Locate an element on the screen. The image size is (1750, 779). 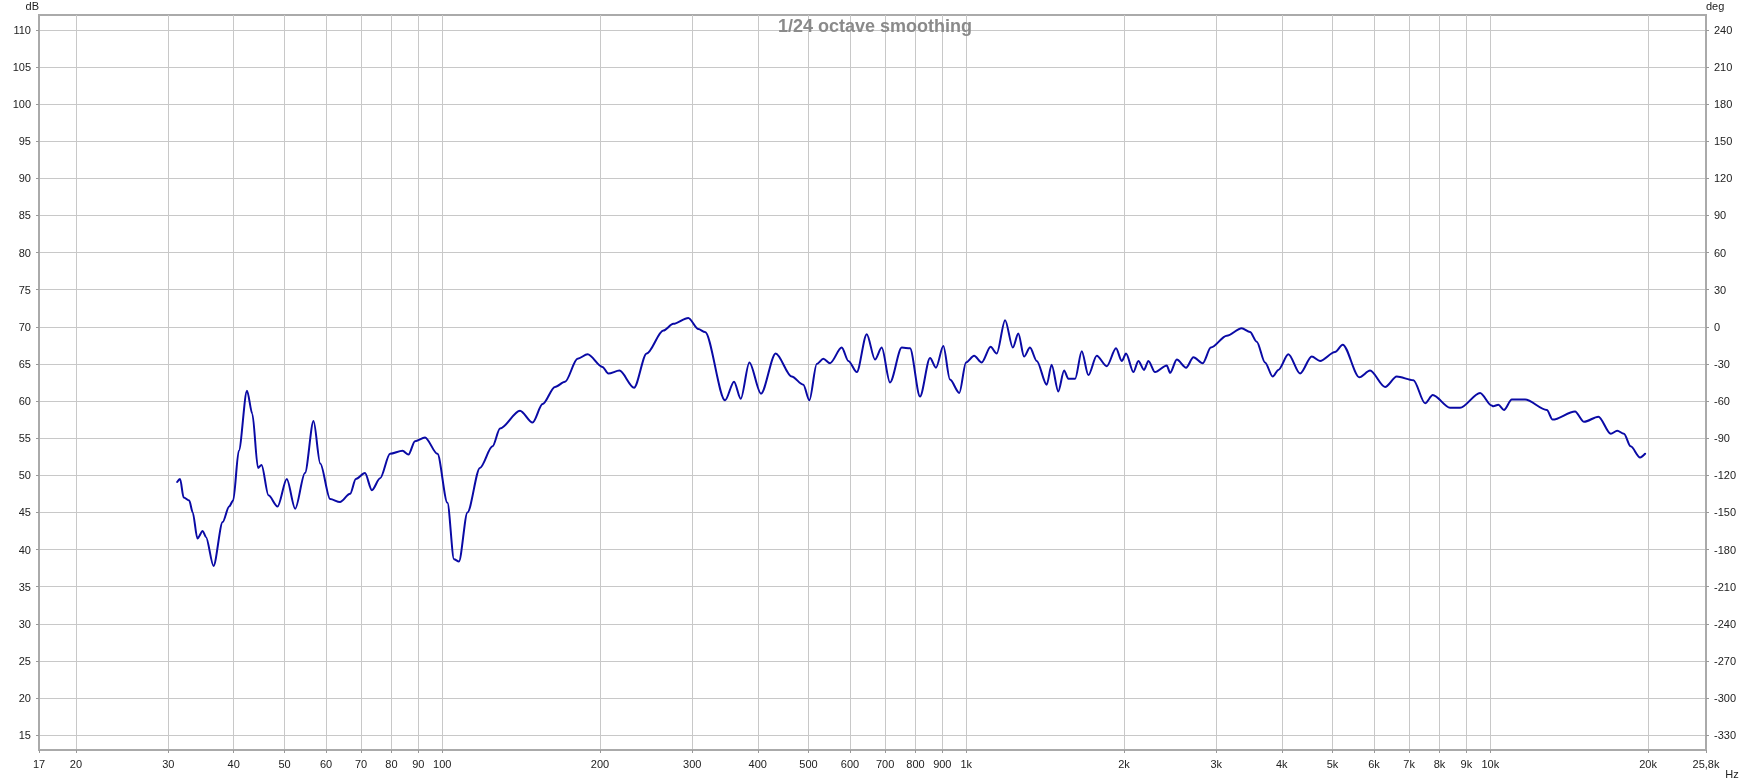
x-tick-label: 25,8k is located at coordinates (1706, 763).